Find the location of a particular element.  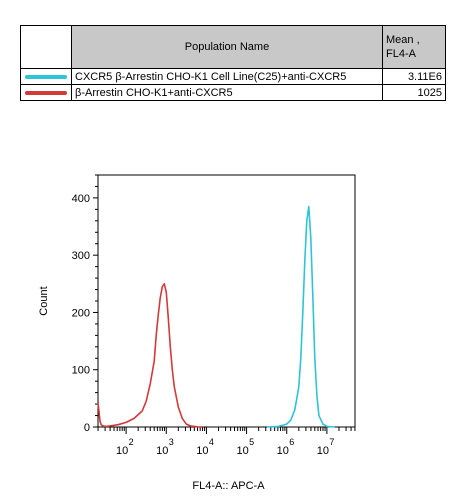

y-tick-label: 200 is located at coordinates (81, 313).